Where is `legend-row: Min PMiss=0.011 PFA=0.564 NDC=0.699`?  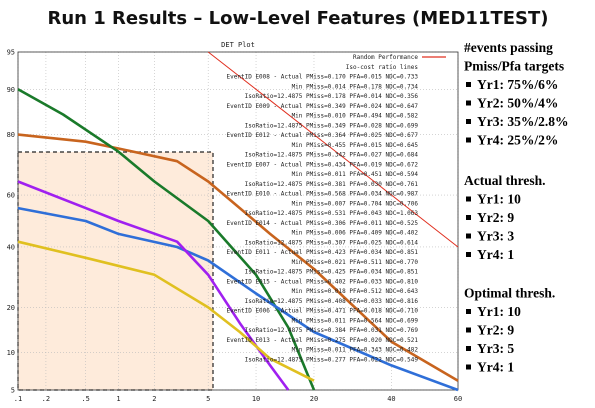 legend-row: Min PMiss=0.011 PFA=0.564 NDC=0.699 is located at coordinates (355, 320).